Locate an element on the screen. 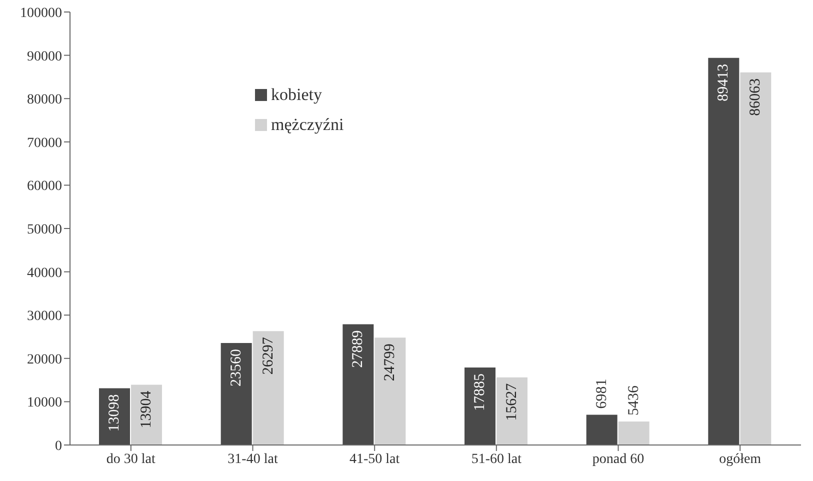 The image size is (813, 481). y-tick-label: 100000 is located at coordinates (41, 13).